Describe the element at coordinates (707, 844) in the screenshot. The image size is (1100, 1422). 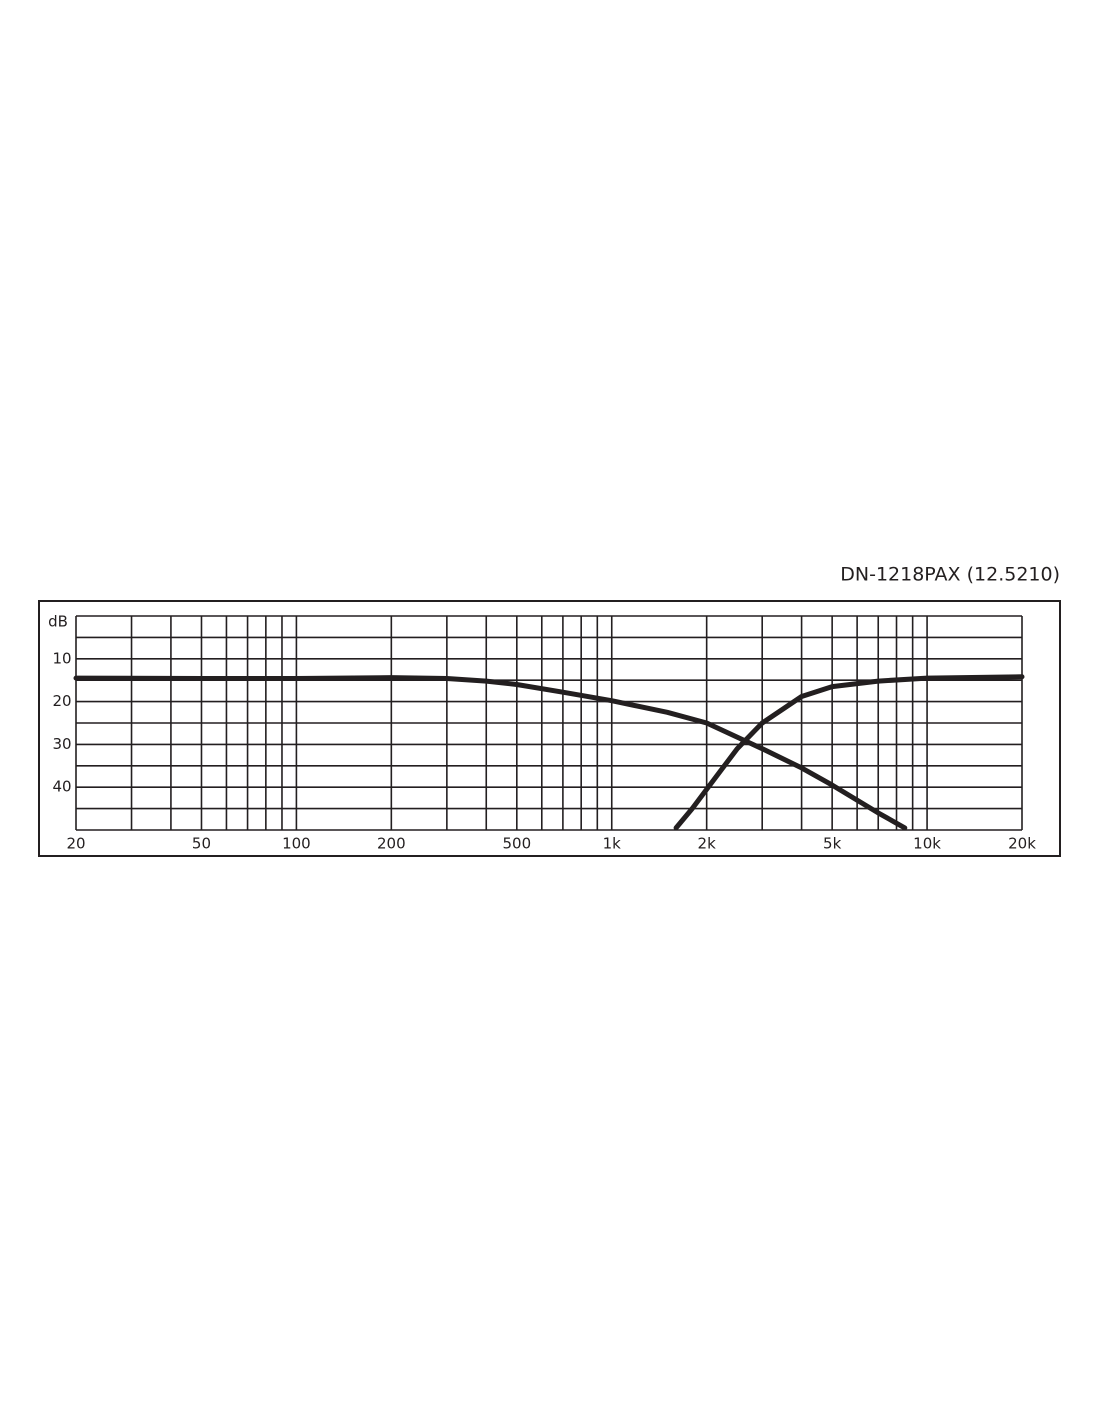
I see `x-tick-label: 2k` at that location.